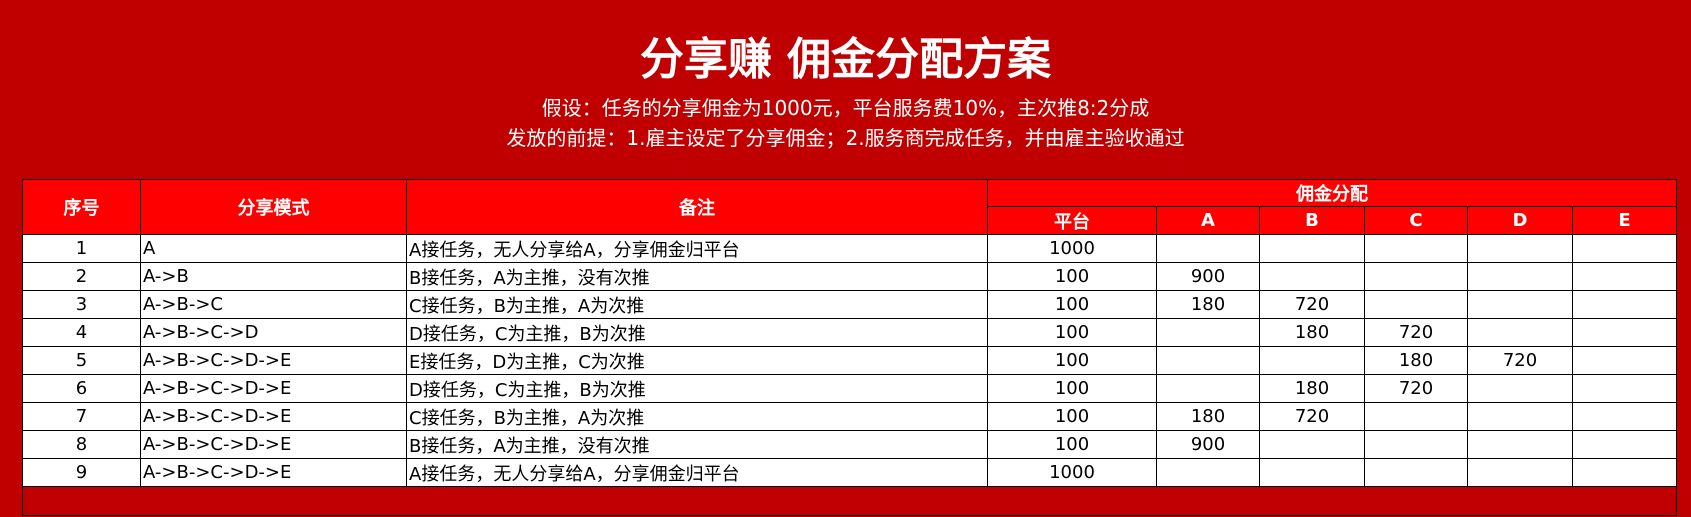 The height and width of the screenshot is (517, 1691). Describe the element at coordinates (81, 360) in the screenshot. I see `cell-no: 5` at that location.